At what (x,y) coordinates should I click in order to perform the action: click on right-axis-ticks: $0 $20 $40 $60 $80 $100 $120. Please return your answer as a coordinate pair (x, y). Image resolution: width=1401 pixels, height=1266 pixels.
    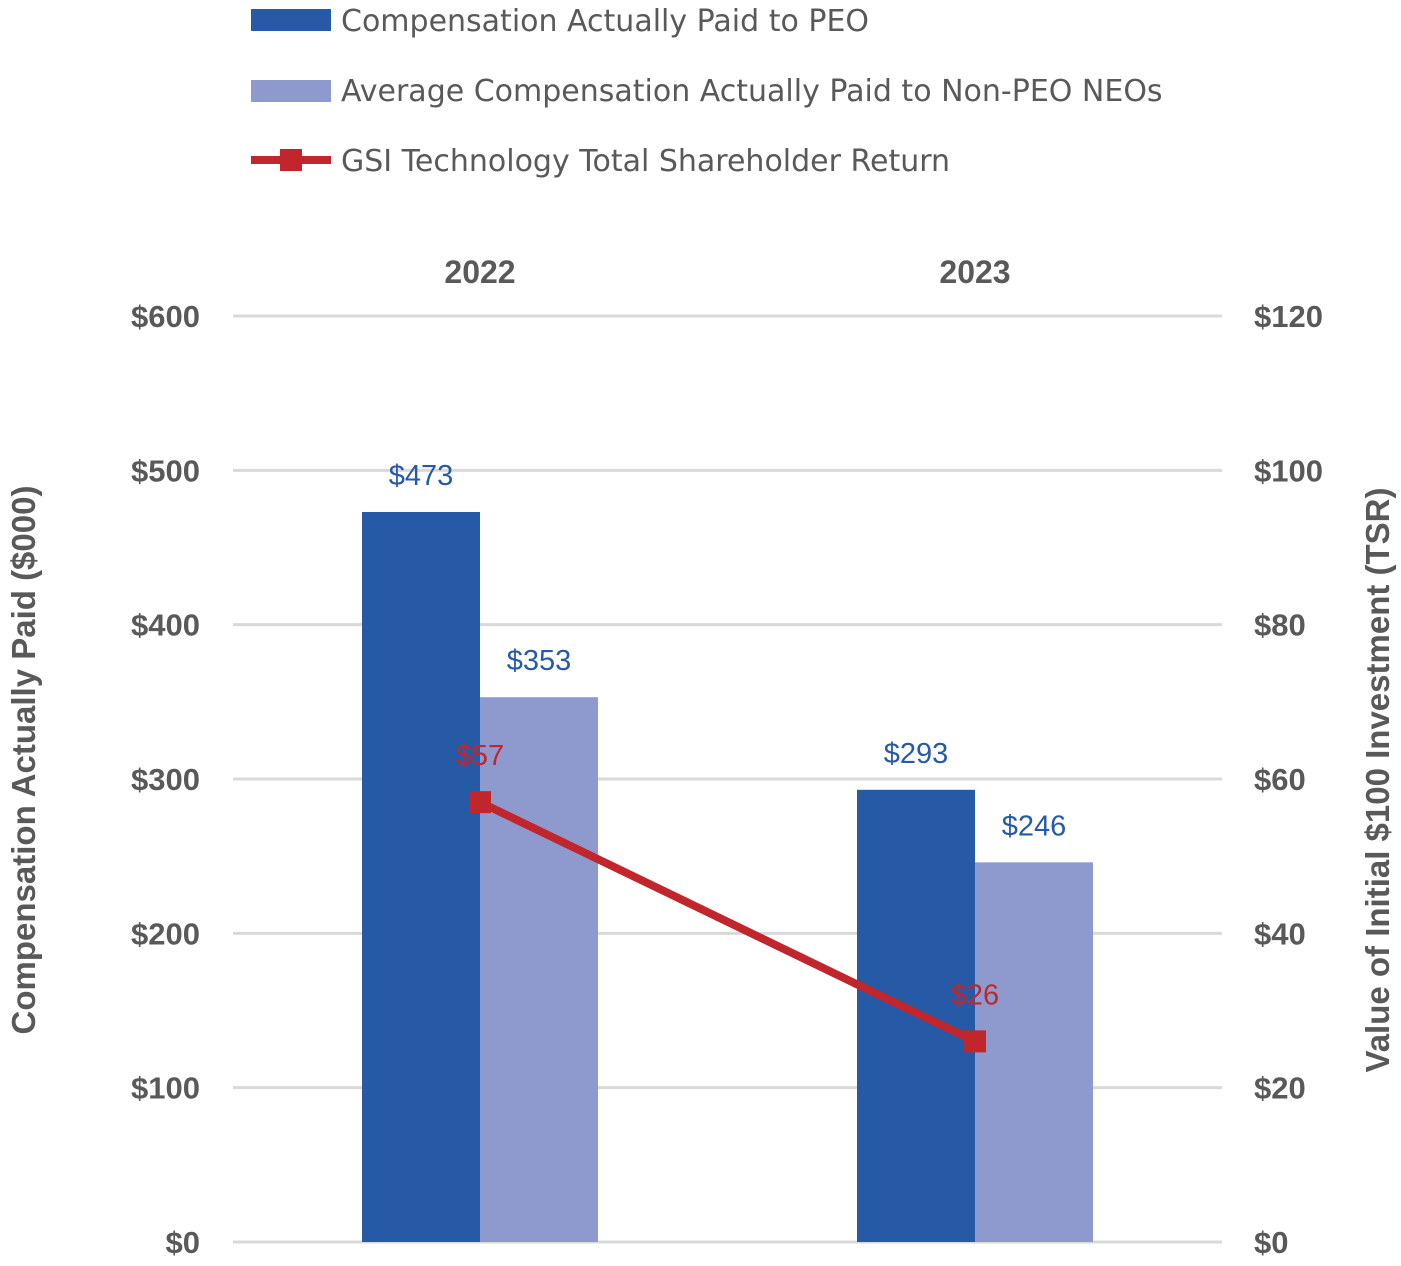
    Looking at the image, I should click on (1288, 779).